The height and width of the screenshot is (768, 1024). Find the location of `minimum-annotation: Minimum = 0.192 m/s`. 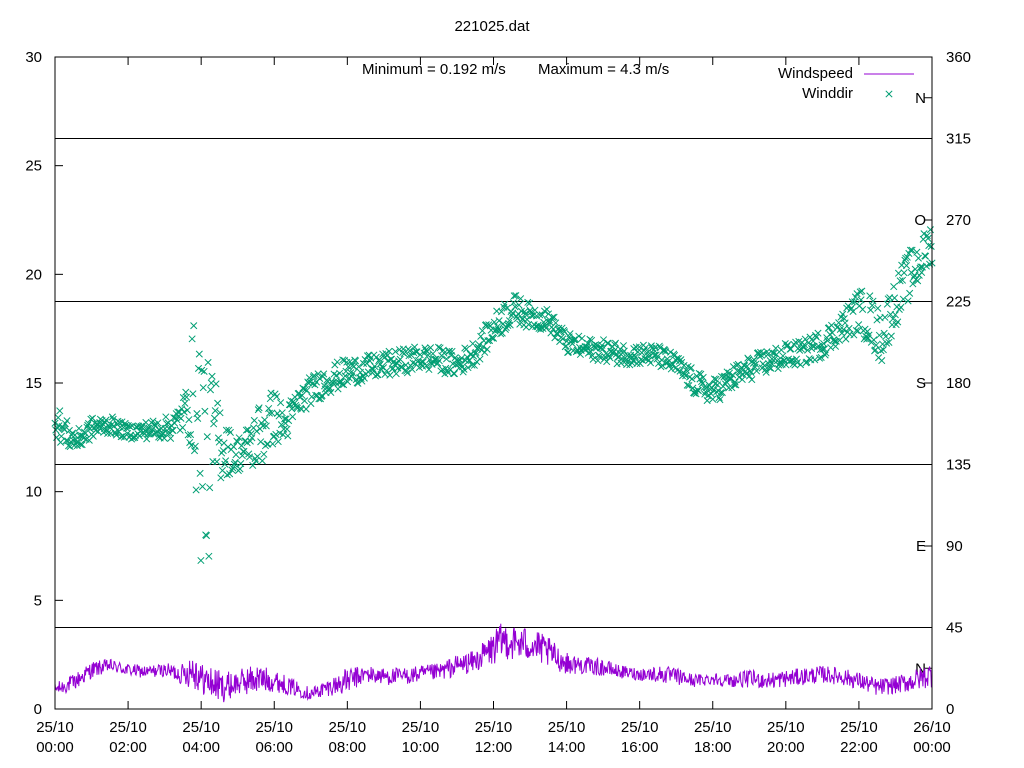

minimum-annotation: Minimum = 0.192 m/s is located at coordinates (434, 69).